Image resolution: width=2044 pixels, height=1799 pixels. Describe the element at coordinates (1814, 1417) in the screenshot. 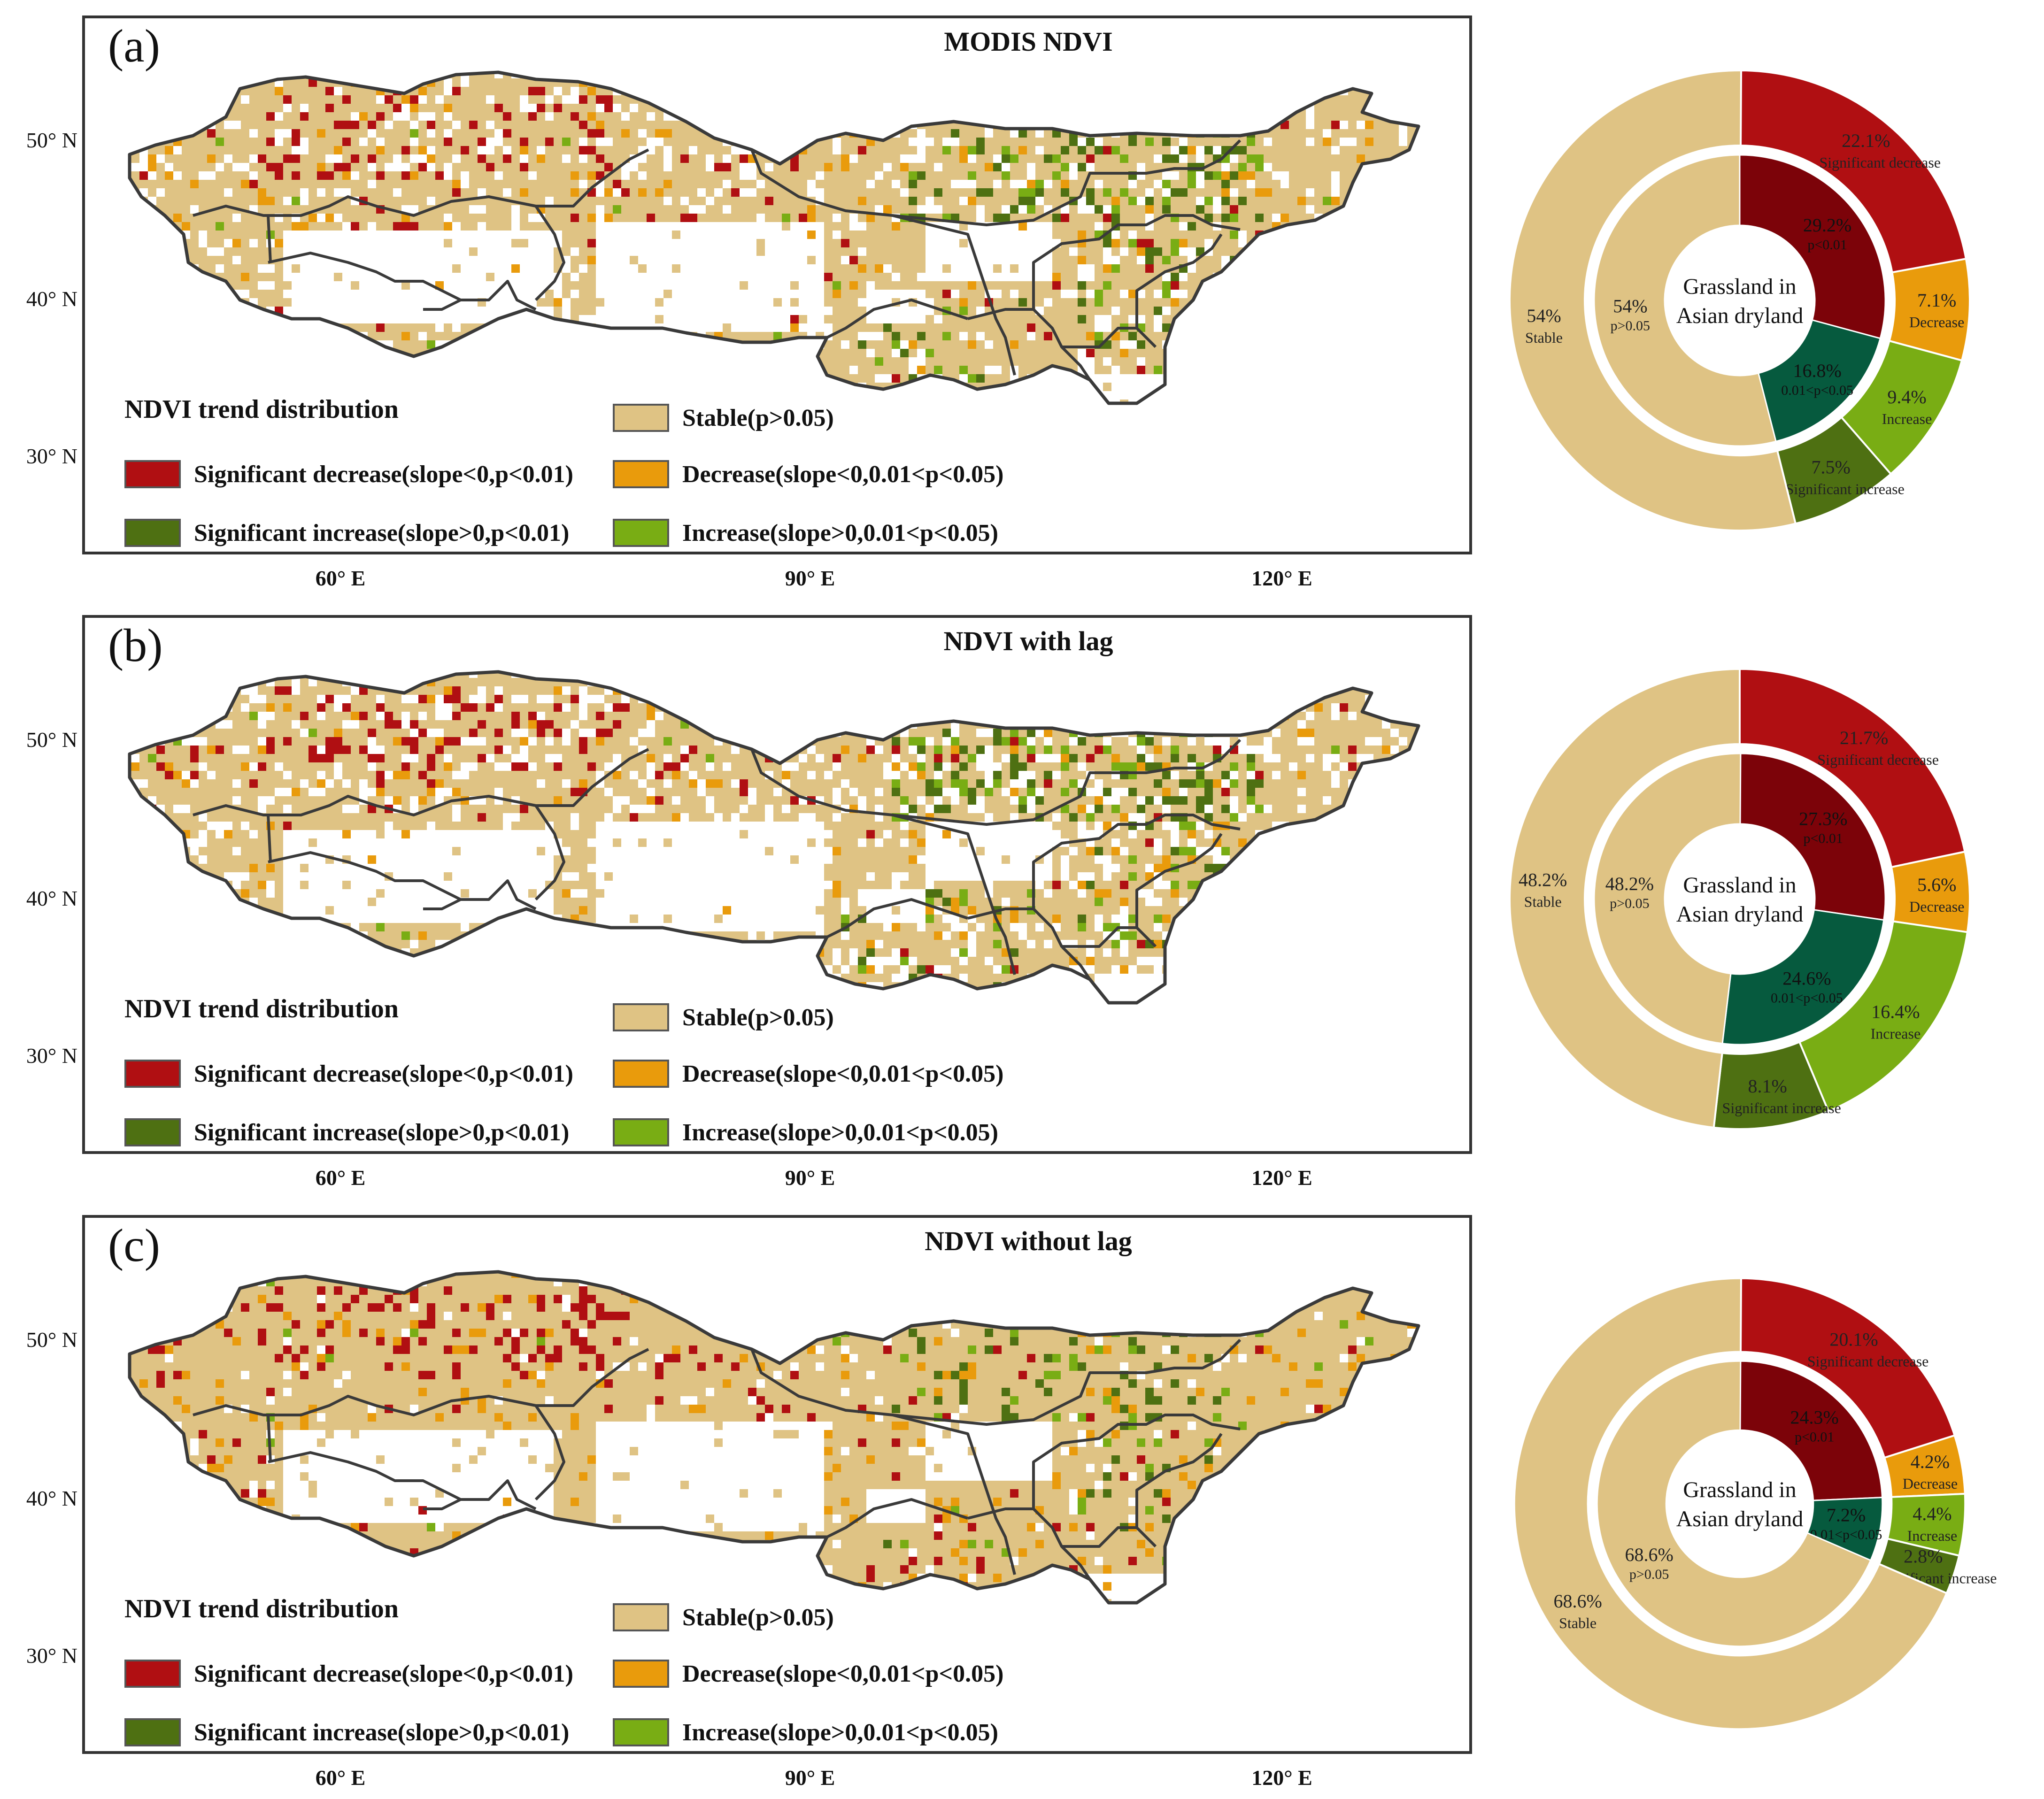

I see `inner-slice-value: 24.3%` at that location.